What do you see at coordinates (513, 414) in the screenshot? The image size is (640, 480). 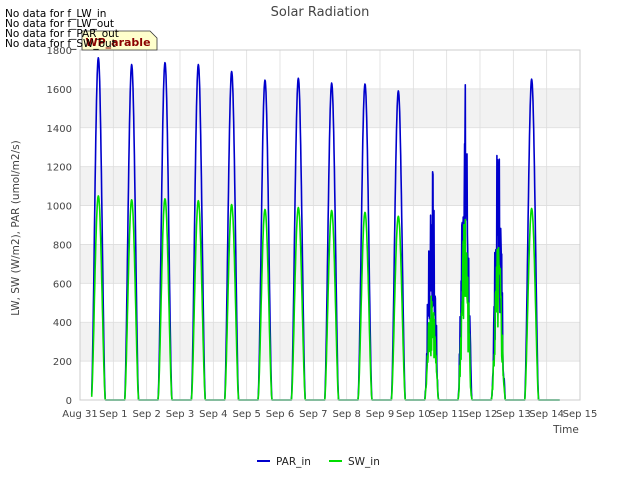 I see `x-tick-label: Sep 13` at bounding box center [513, 414].